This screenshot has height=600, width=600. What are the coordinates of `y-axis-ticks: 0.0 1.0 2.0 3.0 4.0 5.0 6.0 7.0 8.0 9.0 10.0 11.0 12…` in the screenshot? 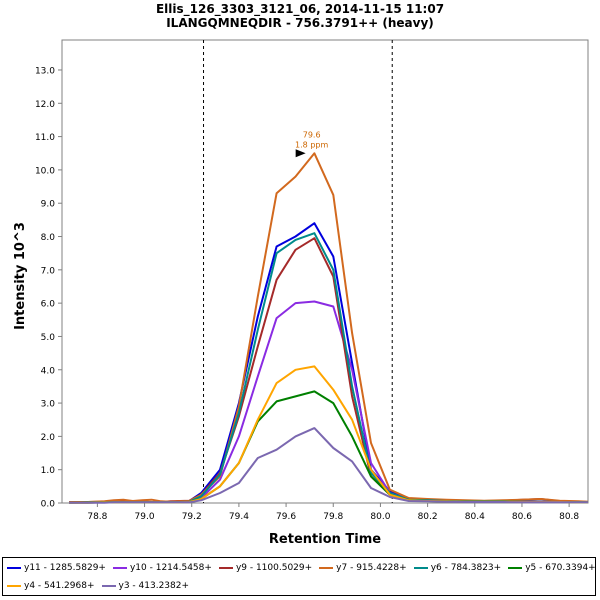 It's located at (48, 288).